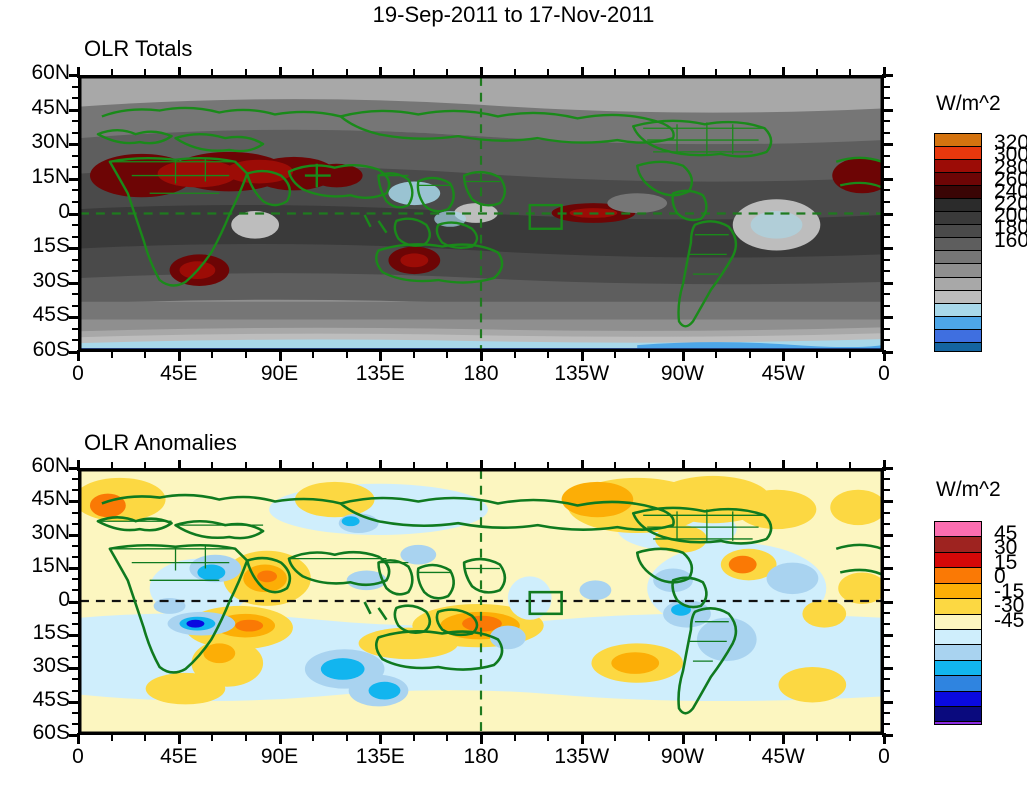  I want to click on colorbar-totals-tick-label: 220, so click(1010, 203).